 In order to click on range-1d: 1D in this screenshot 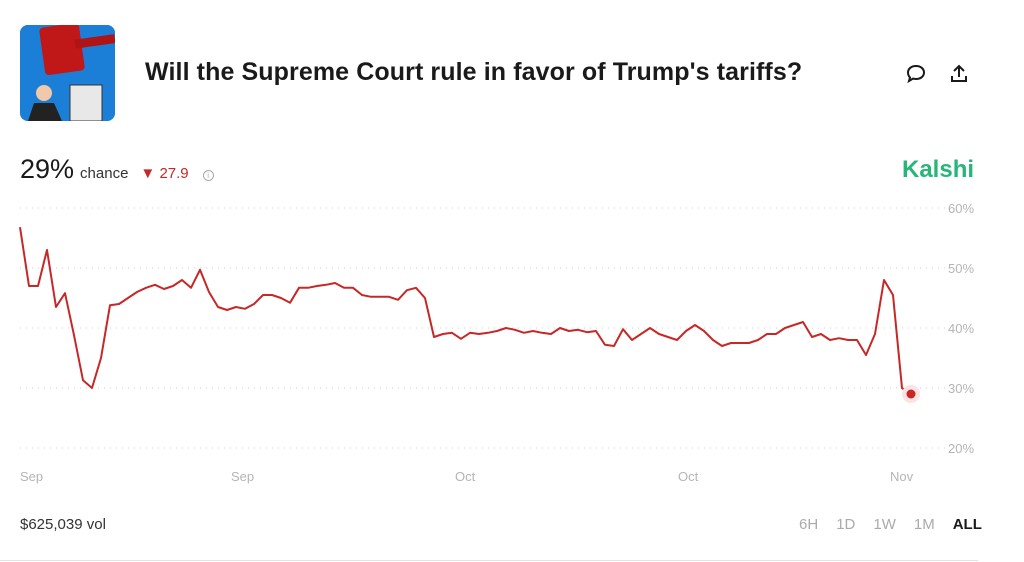, I will do `click(846, 524)`.